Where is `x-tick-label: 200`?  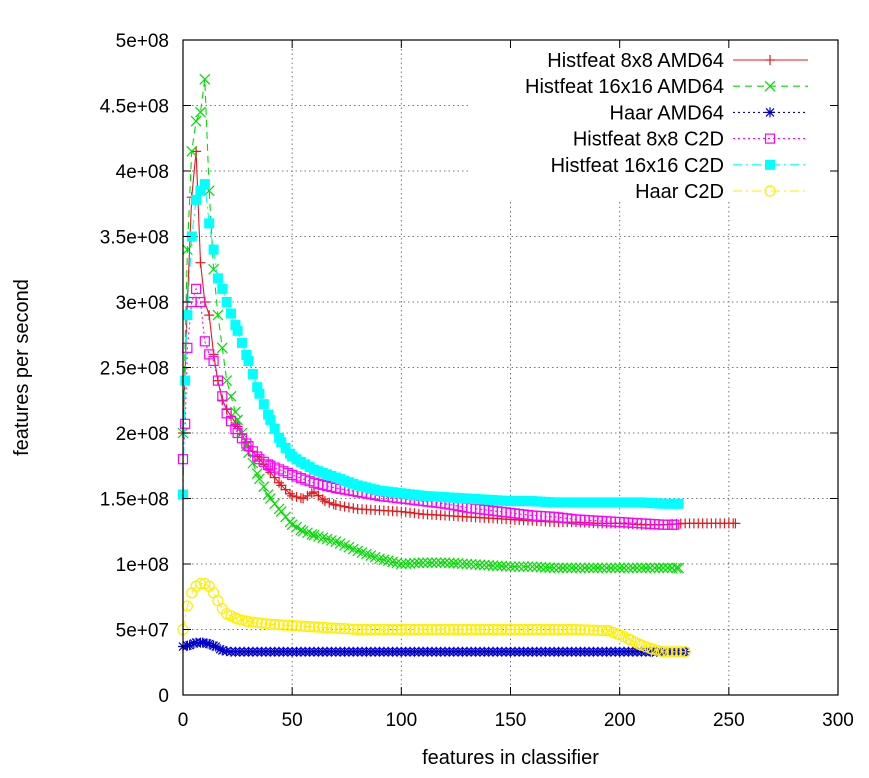
x-tick-label: 200 is located at coordinates (620, 720).